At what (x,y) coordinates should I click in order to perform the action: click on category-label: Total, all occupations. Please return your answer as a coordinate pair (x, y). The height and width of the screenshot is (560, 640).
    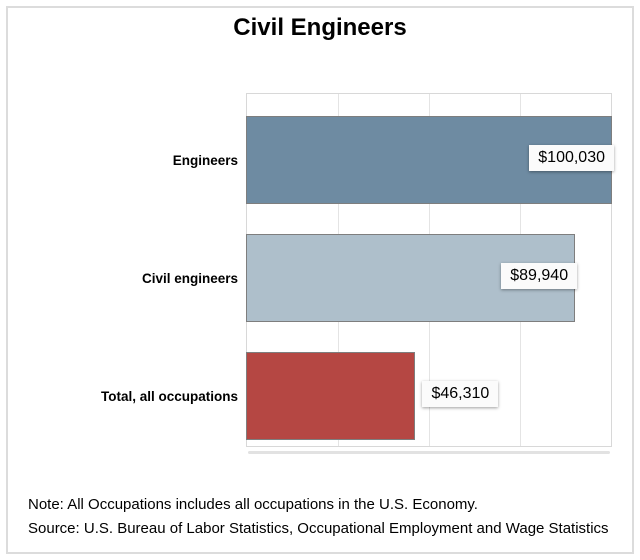
    Looking at the image, I should click on (169, 396).